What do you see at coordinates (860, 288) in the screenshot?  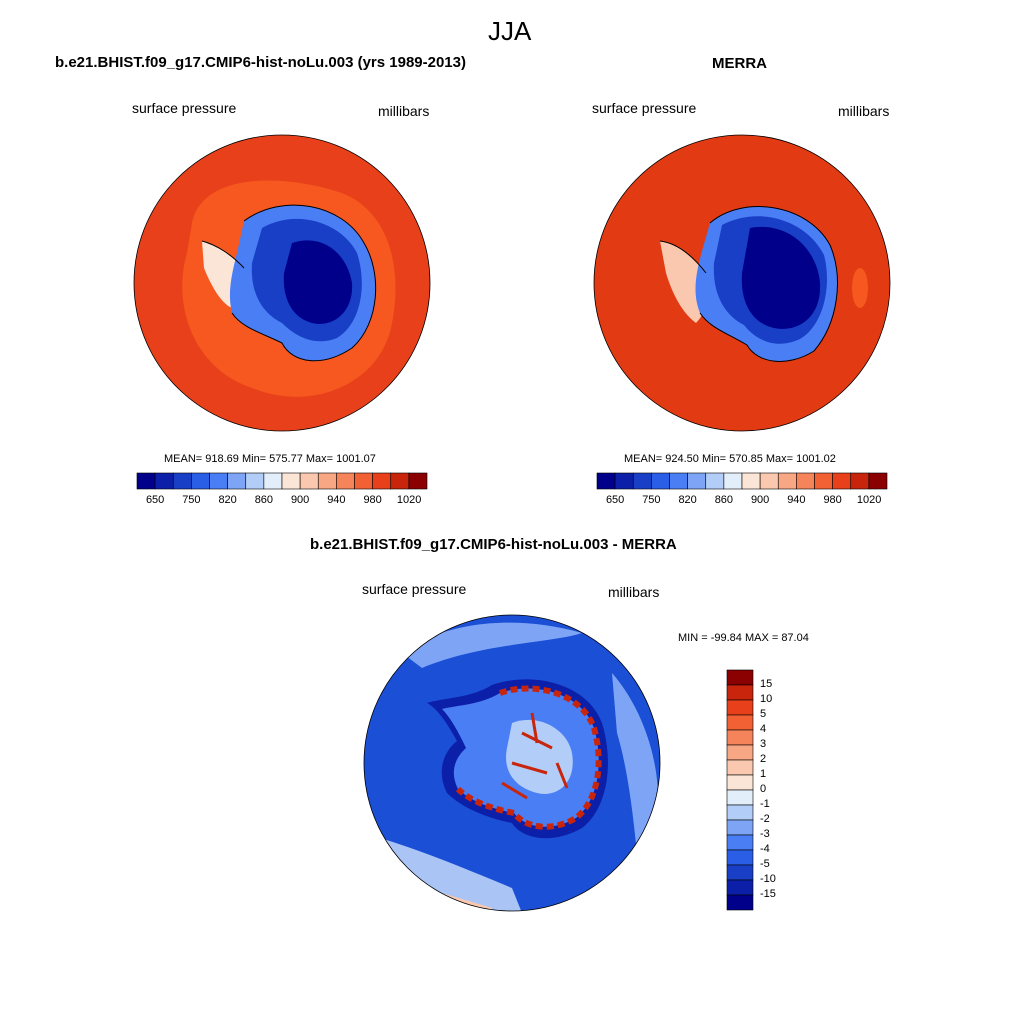 I see `panel2-ocean-patch` at bounding box center [860, 288].